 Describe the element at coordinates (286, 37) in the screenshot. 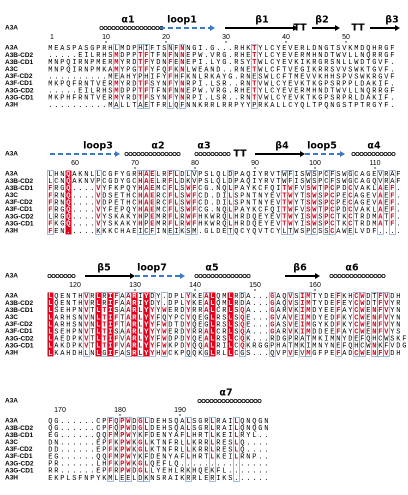

I see `residue-number: 40` at that location.